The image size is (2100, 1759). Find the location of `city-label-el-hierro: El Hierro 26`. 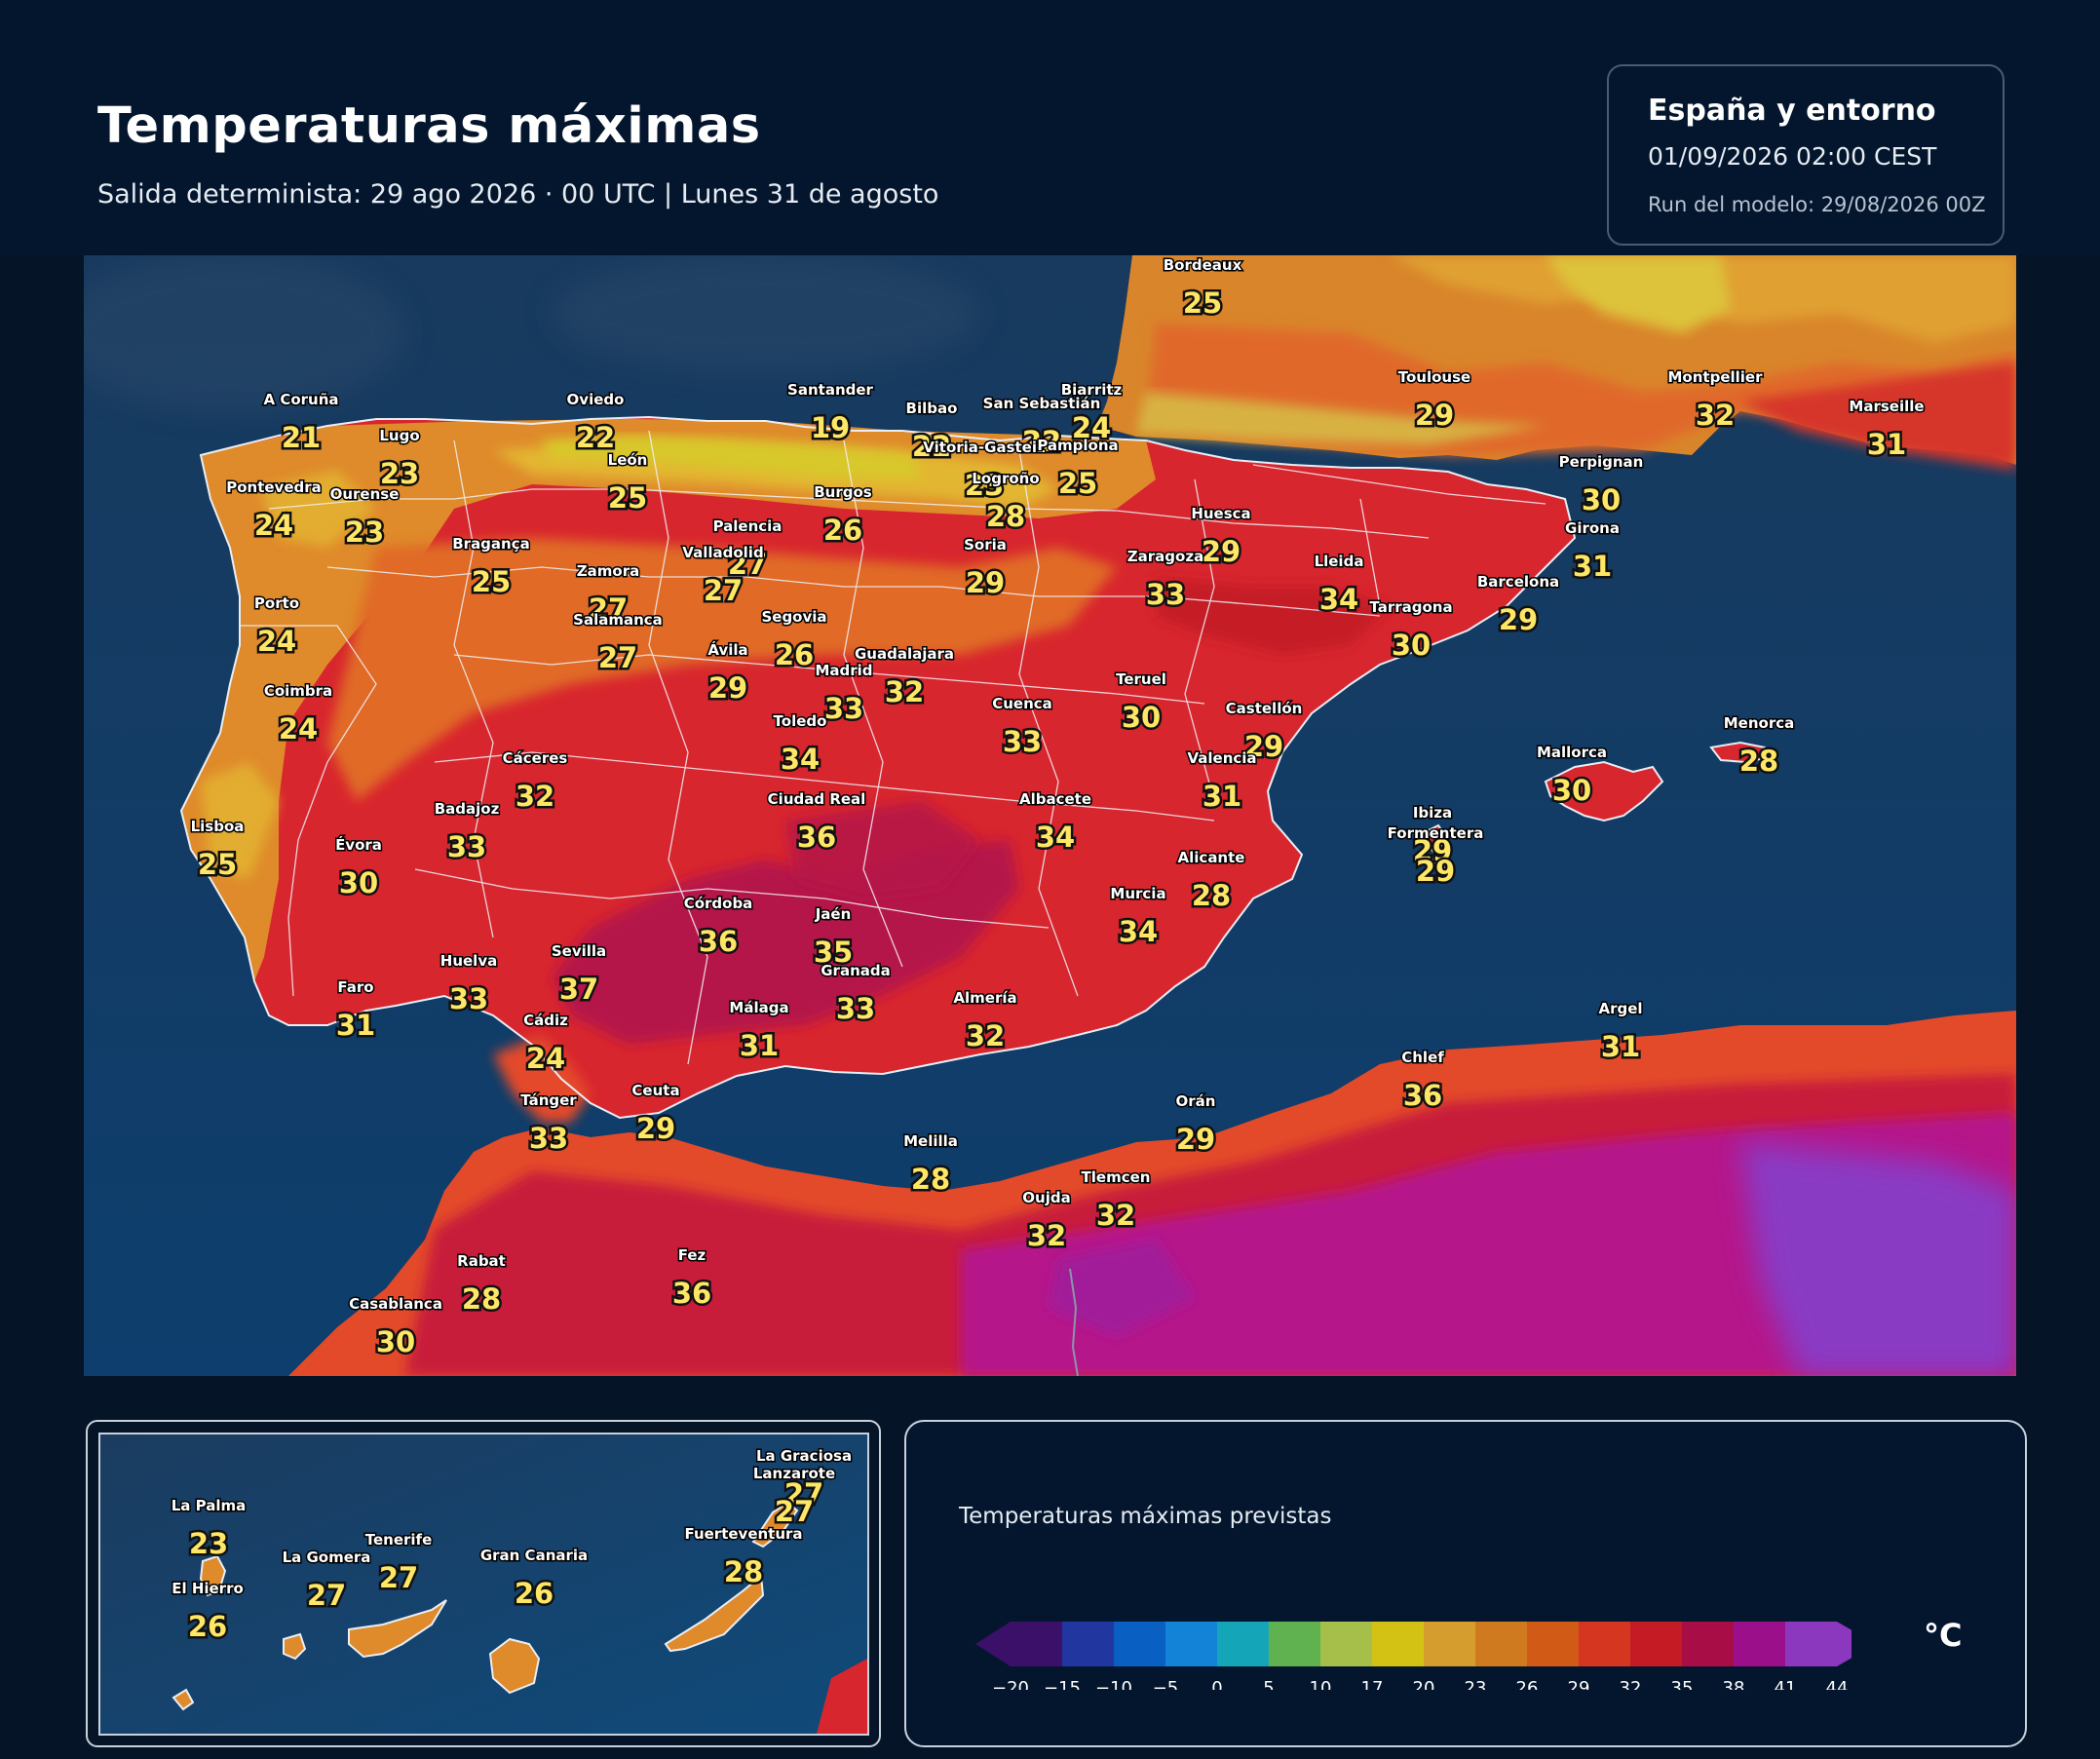

city-label-el-hierro: El Hierro 26 is located at coordinates (208, 1613).